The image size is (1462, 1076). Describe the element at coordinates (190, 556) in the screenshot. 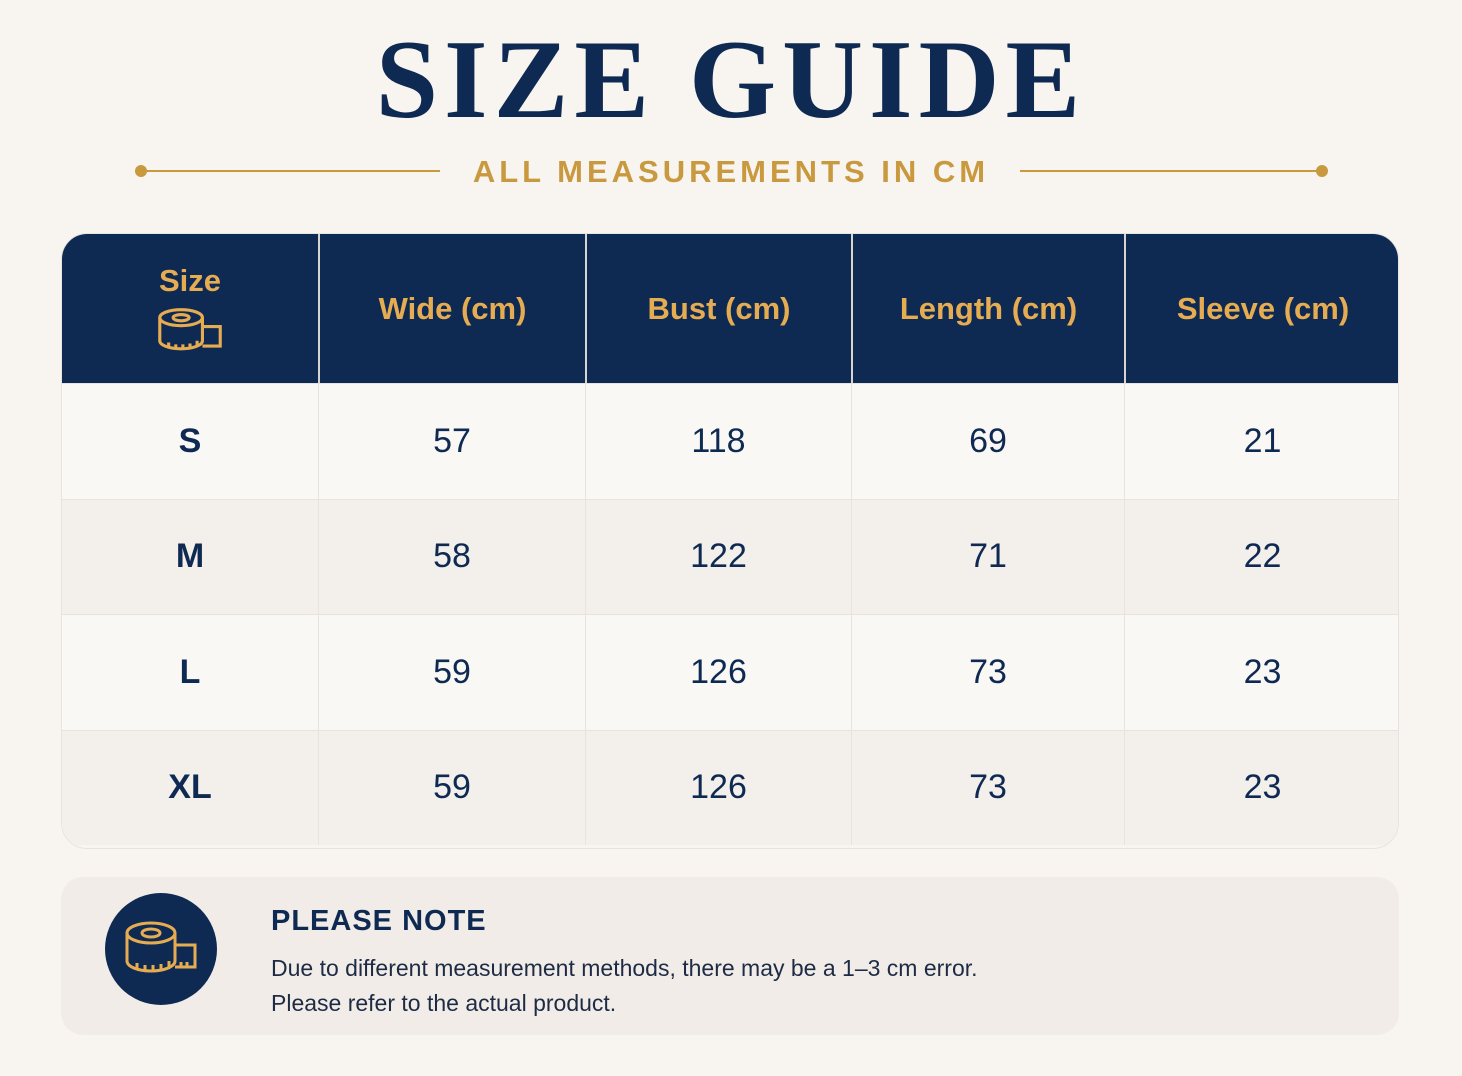

I see `size-label: M` at that location.